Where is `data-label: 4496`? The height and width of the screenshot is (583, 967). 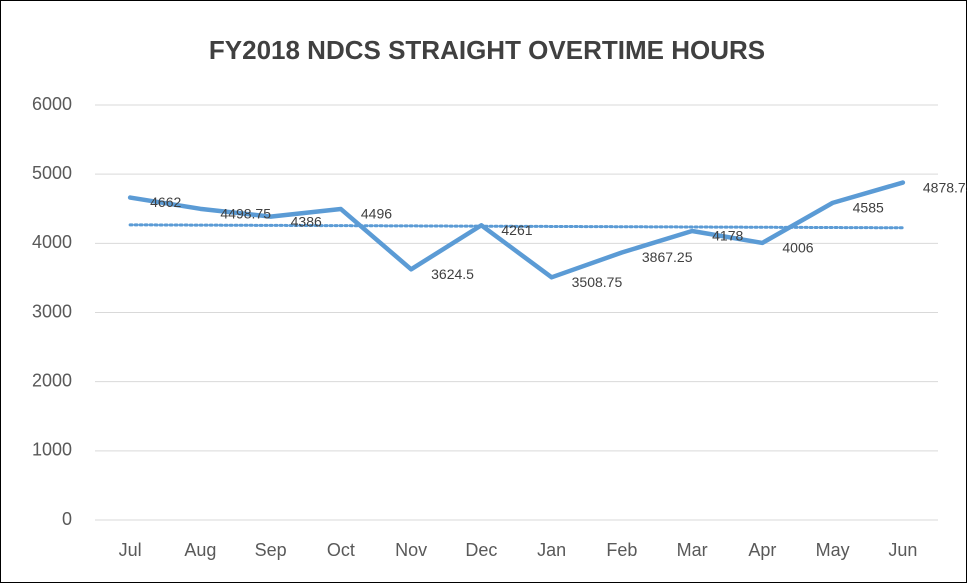 data-label: 4496 is located at coordinates (376, 214).